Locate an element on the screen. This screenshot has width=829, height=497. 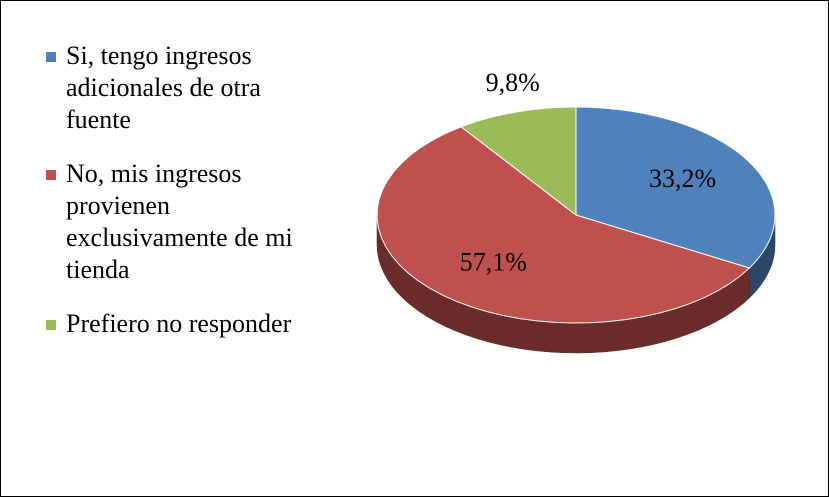
data-label: 9,8% is located at coordinates (513, 82).